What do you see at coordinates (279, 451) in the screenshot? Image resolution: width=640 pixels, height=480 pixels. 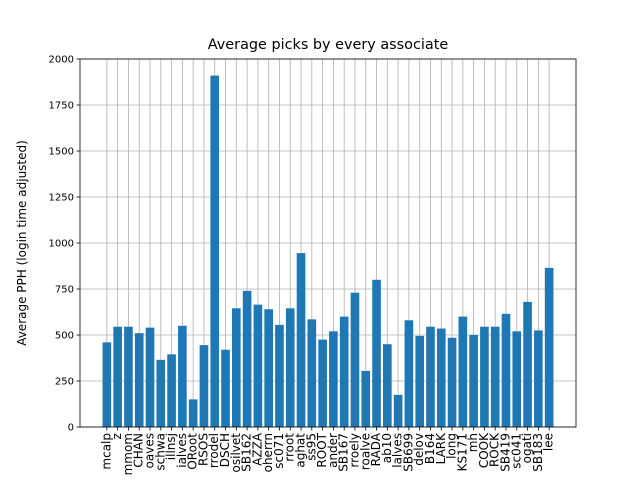 I see `x-tick-label: sc071` at bounding box center [279, 451].